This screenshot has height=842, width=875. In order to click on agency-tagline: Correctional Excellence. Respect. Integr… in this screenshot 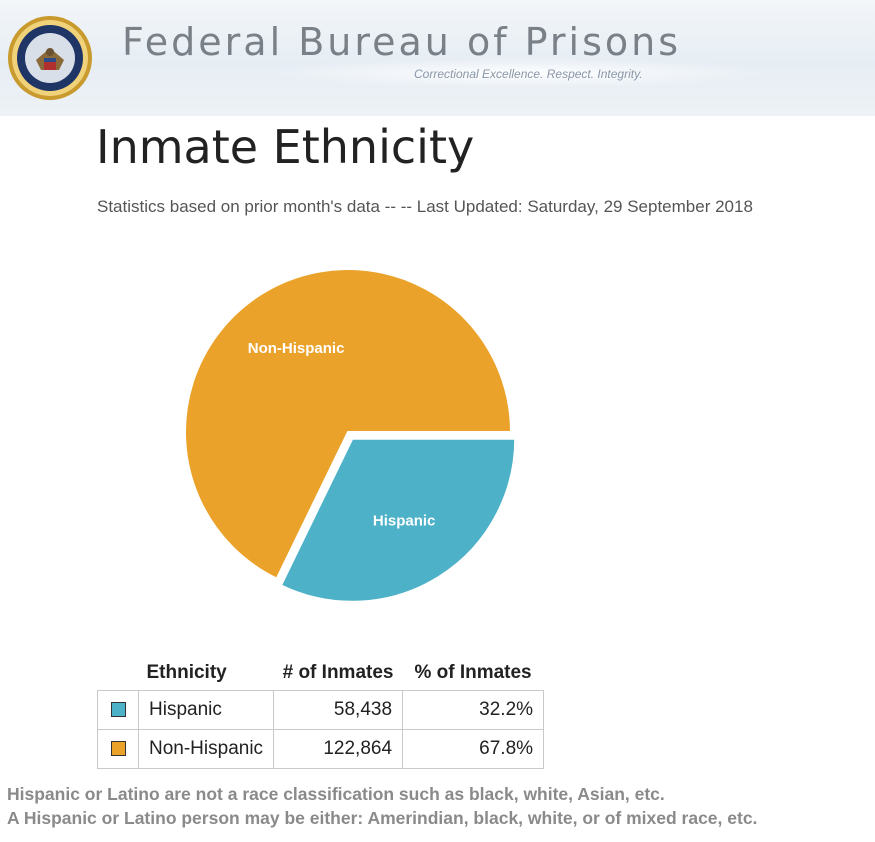, I will do `click(528, 74)`.